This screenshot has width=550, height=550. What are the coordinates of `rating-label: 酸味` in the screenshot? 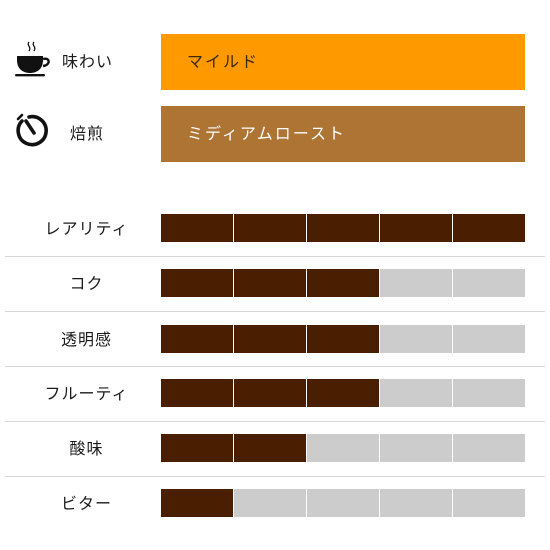 It's located at (86, 448).